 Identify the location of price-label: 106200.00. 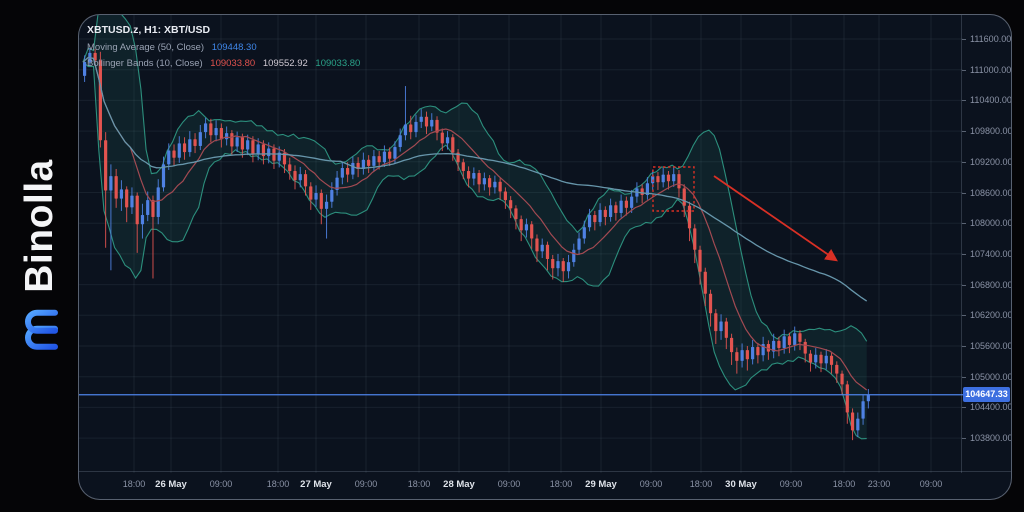
(991, 315).